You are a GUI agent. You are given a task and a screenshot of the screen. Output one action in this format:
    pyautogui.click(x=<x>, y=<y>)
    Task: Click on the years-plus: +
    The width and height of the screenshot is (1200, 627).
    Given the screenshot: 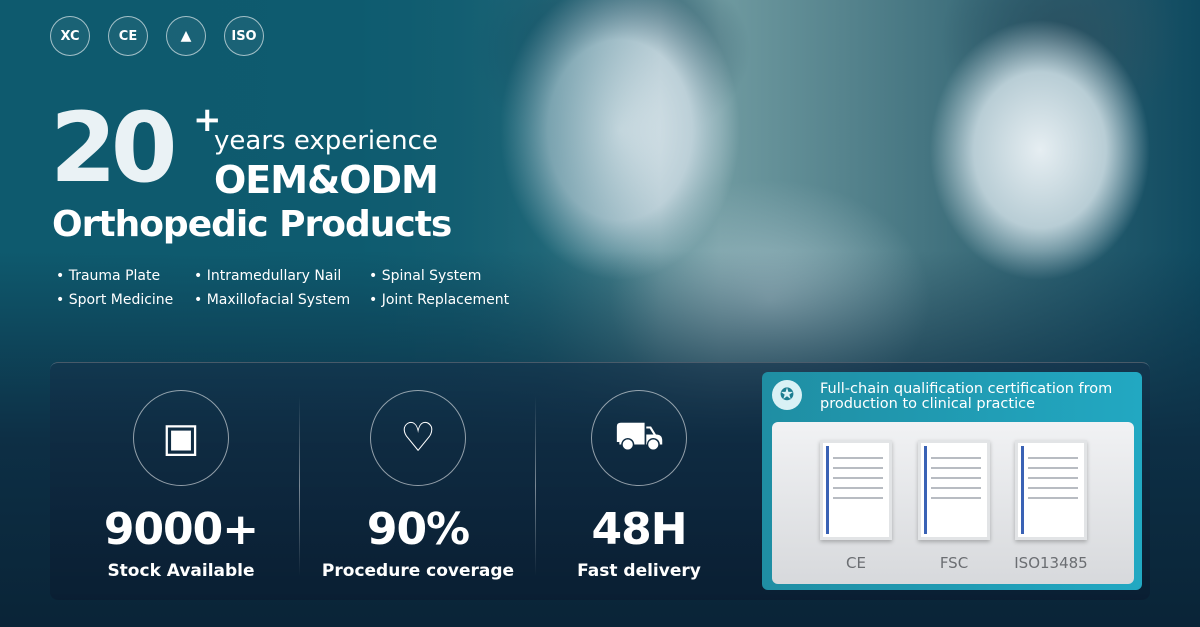 What is the action you would take?
    pyautogui.click(x=207, y=120)
    